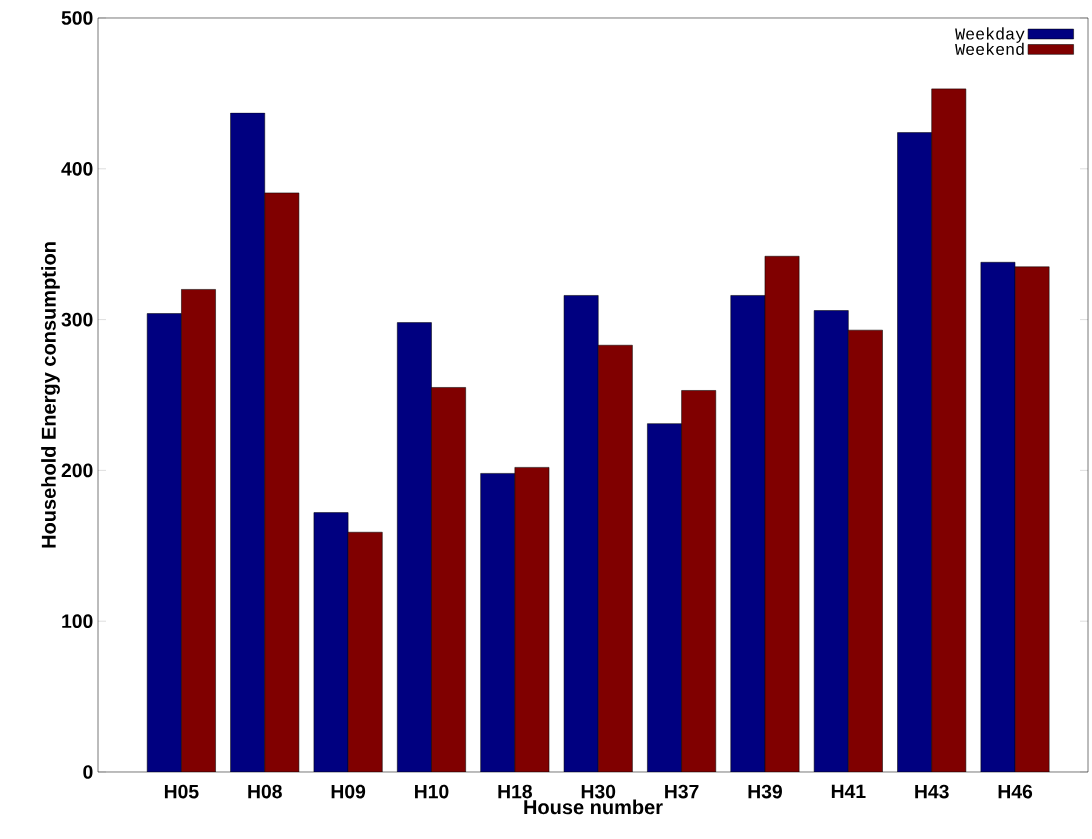 This screenshot has width=1092, height=839. Describe the element at coordinates (265, 791) in the screenshot. I see `x-tick-label: H08` at that location.